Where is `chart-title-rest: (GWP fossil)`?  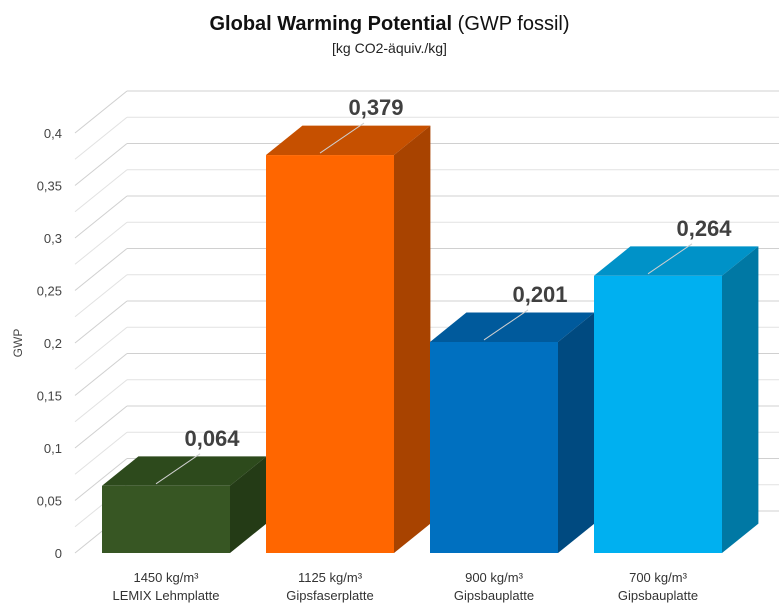
chart-title-rest: (GWP fossil) is located at coordinates (513, 24).